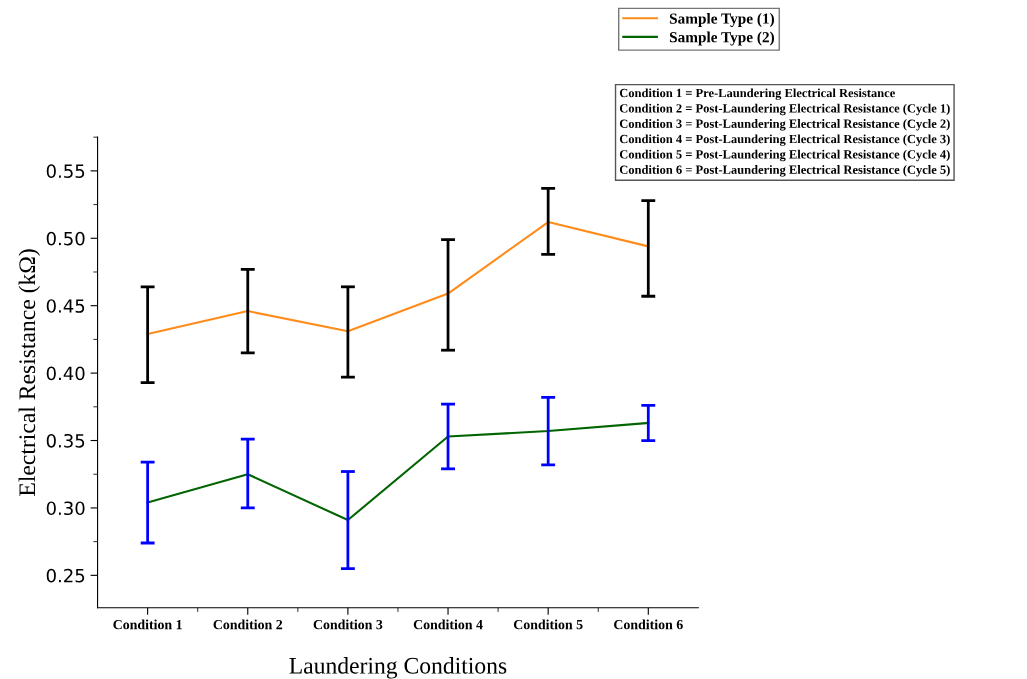  Describe the element at coordinates (29, 372) in the screenshot. I see `y-axis-title: Electrical Resistance (kΩ)` at that location.